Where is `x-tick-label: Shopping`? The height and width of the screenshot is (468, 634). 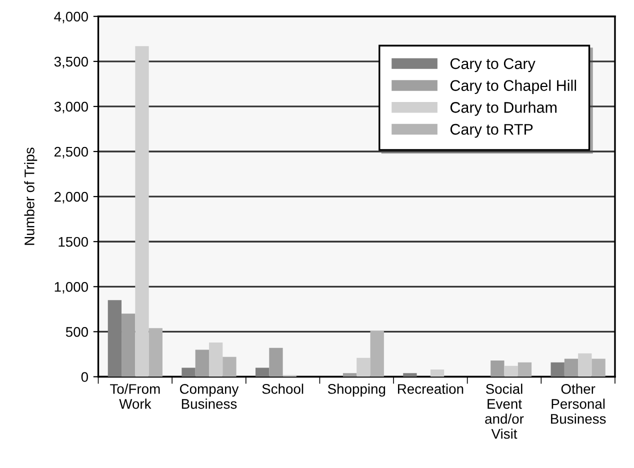
x-tick-label: Shopping is located at coordinates (357, 390).